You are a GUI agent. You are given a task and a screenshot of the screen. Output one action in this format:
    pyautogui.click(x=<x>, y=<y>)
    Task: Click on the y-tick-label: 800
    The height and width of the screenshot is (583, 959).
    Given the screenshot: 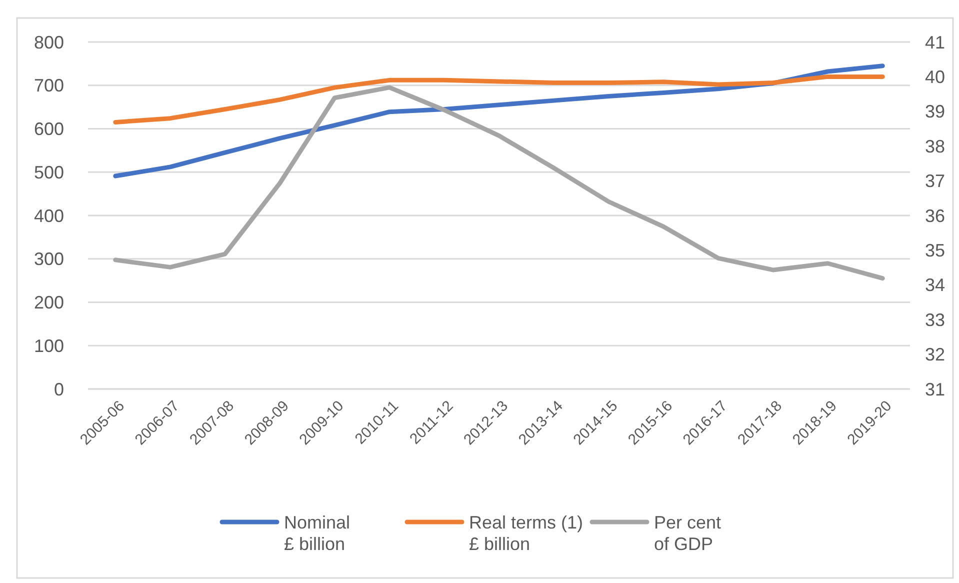 What is the action you would take?
    pyautogui.click(x=49, y=42)
    